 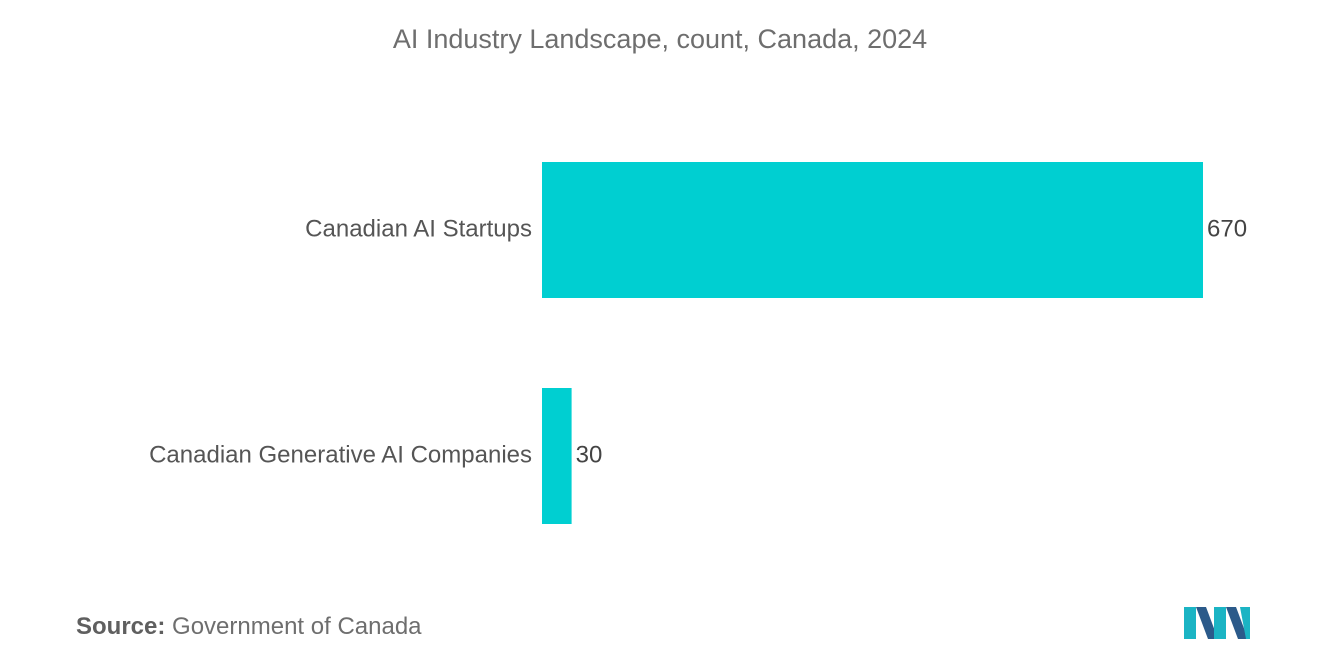 I want to click on mordor-intelligence-logo-icon, so click(x=1217, y=623).